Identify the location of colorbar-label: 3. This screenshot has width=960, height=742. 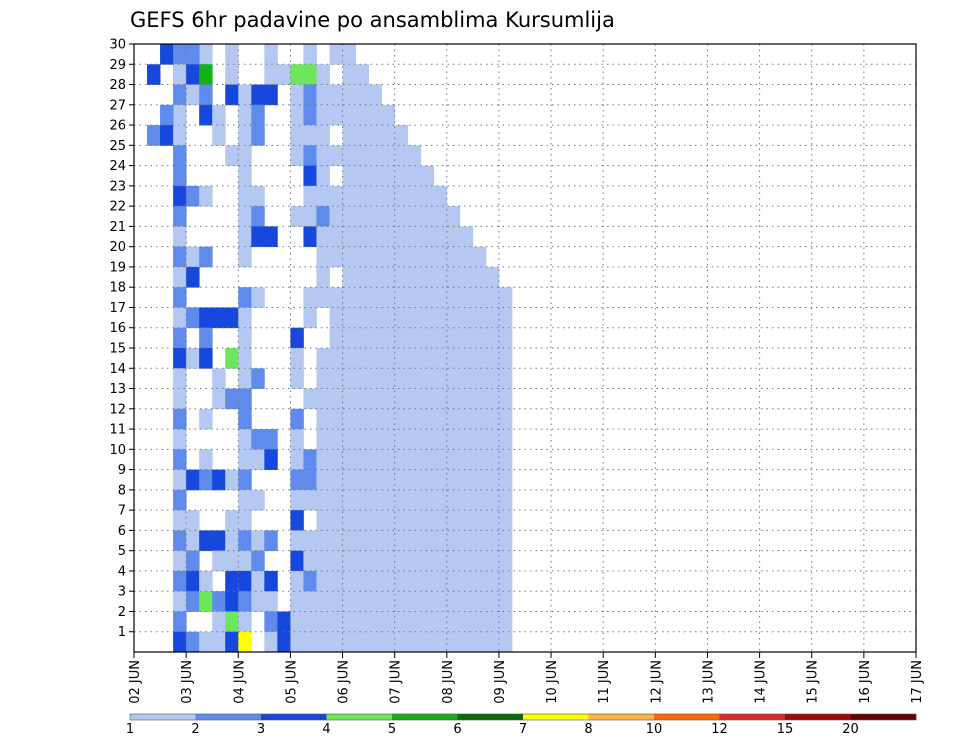
(261, 729).